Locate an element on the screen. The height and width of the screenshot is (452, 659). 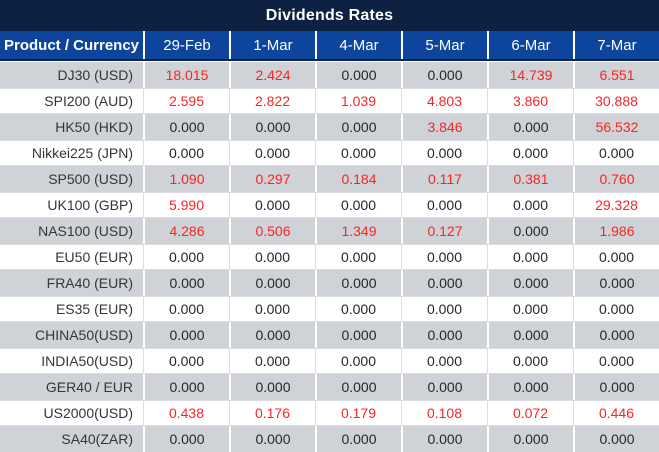
product-cell: Nikkei225 (JPN) is located at coordinates (71, 153).